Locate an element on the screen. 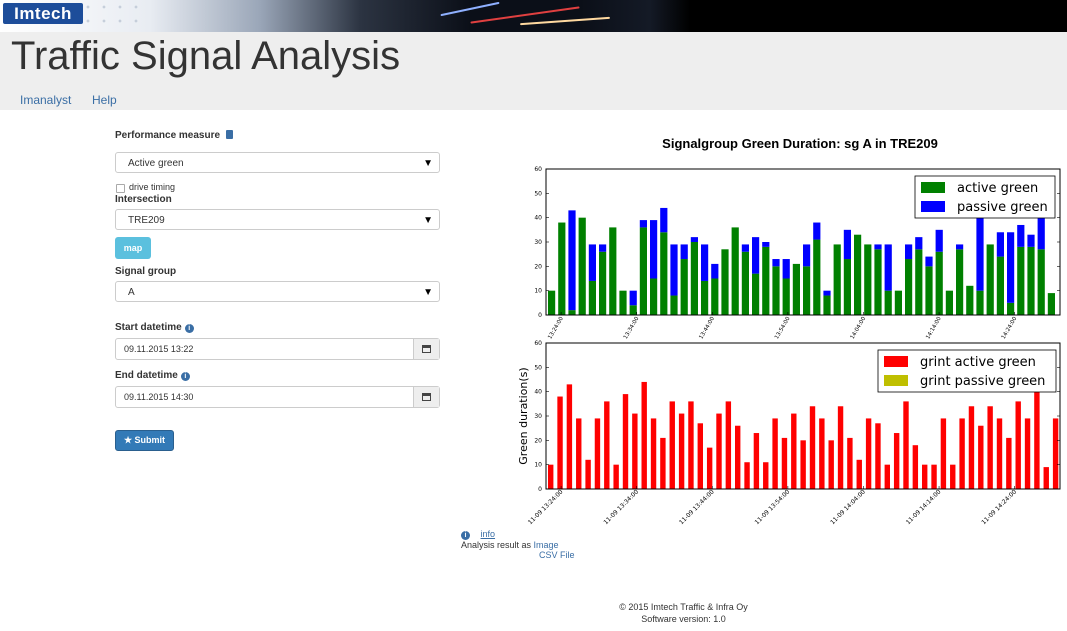 The width and height of the screenshot is (1067, 631). nav-help-link: Help is located at coordinates (104, 100).